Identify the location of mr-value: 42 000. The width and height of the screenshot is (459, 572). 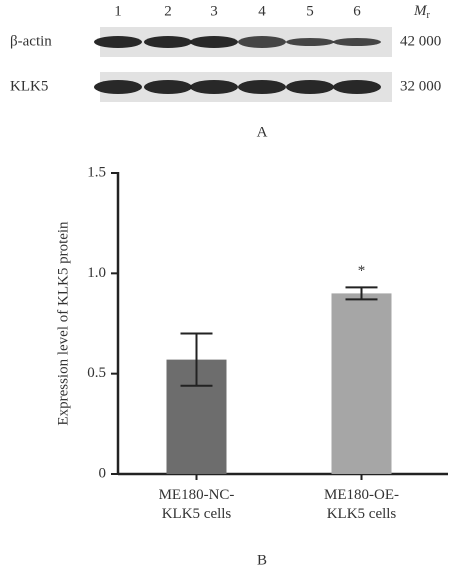
(420, 41).